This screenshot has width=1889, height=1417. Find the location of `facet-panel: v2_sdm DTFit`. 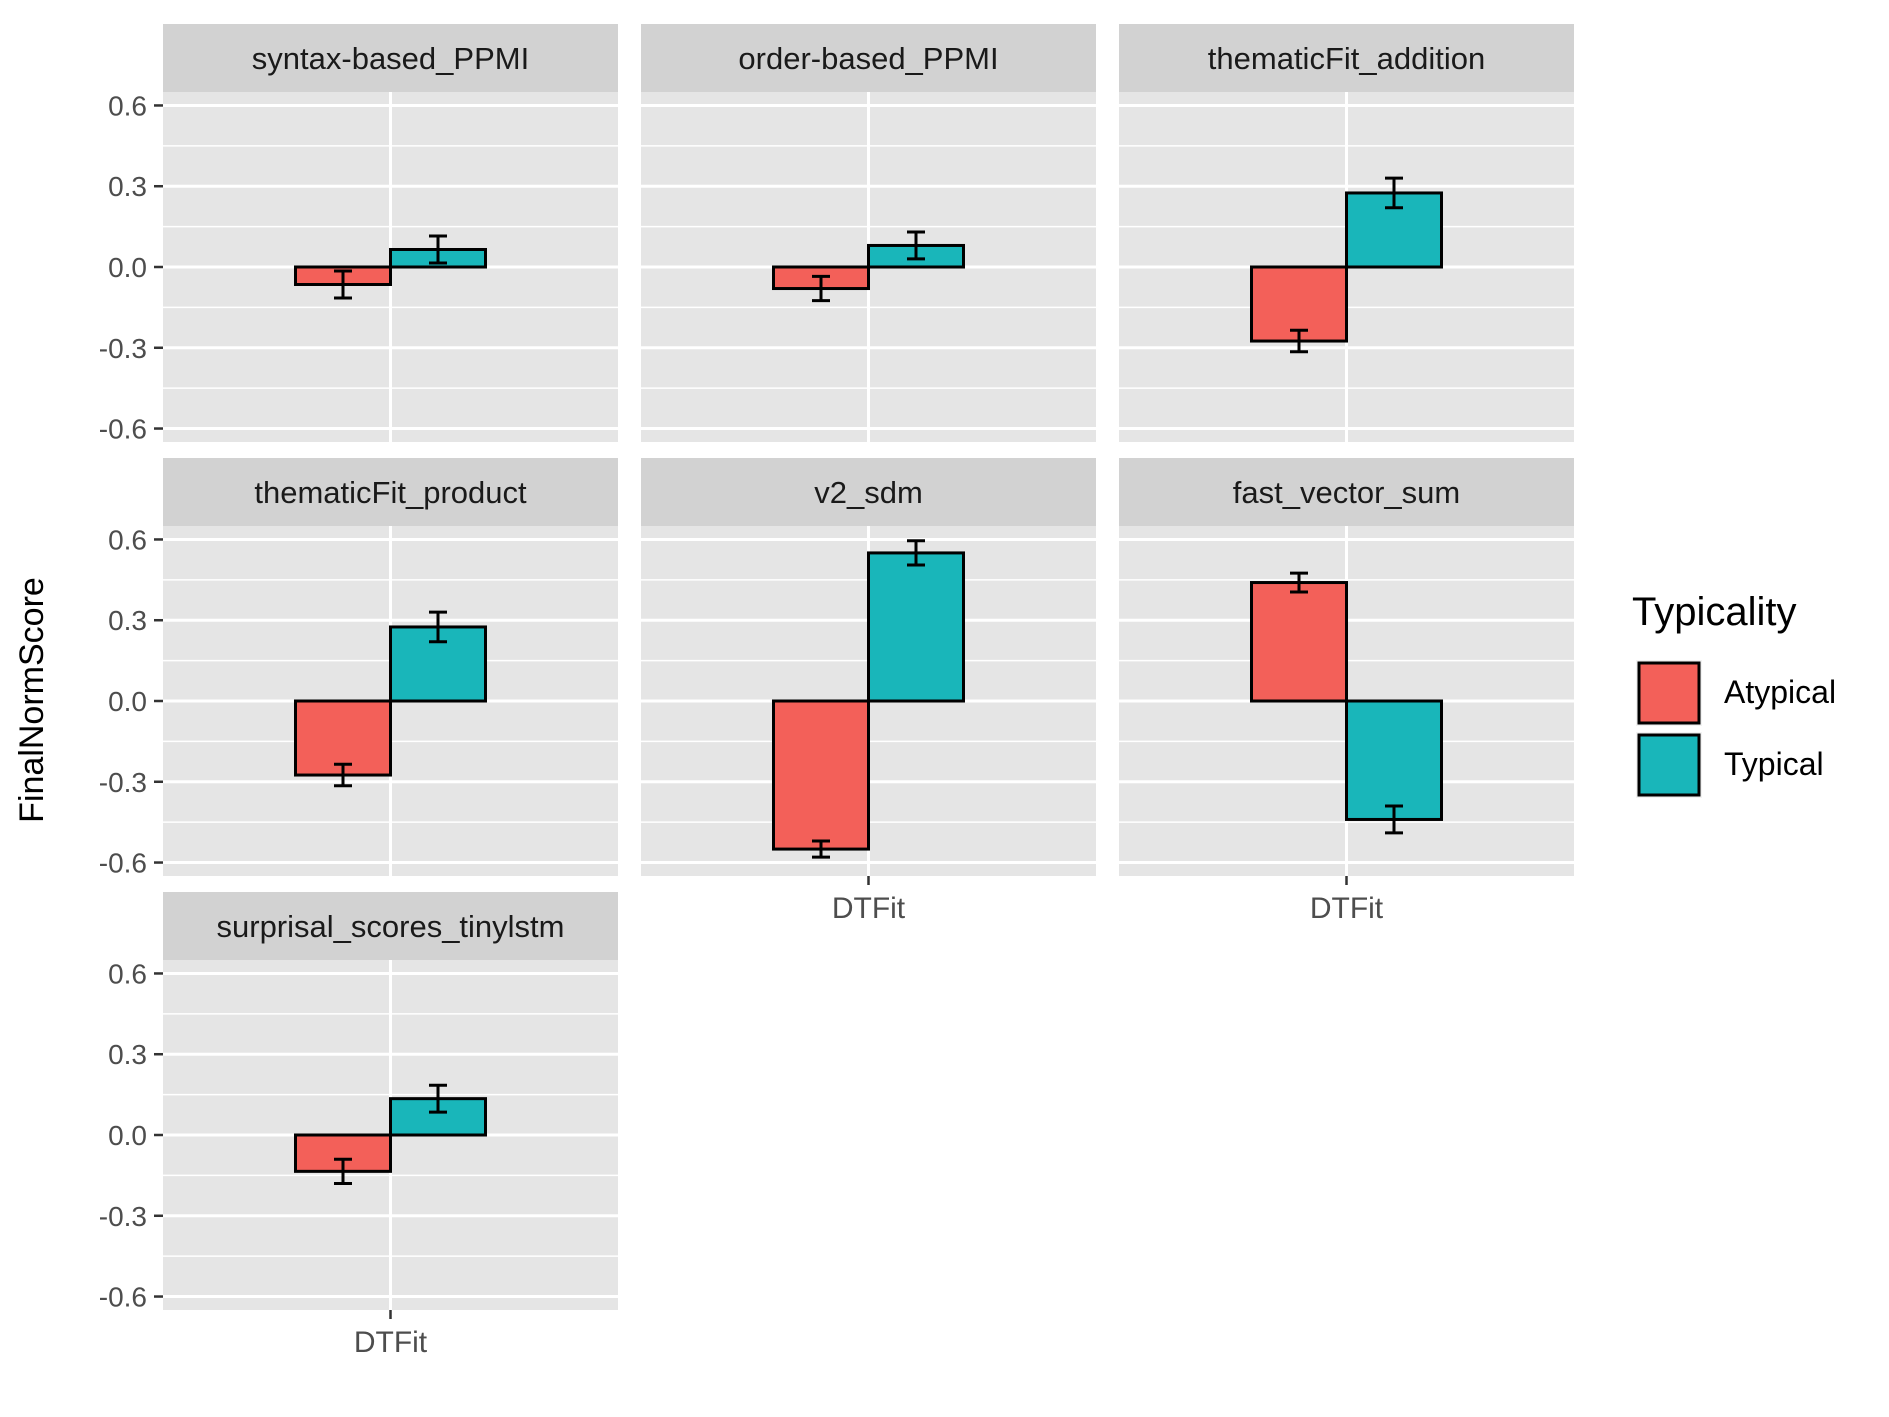

facet-panel: v2_sdm DTFit is located at coordinates (868, 691).